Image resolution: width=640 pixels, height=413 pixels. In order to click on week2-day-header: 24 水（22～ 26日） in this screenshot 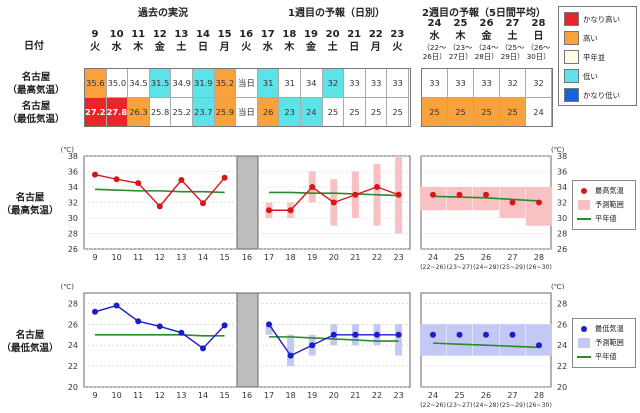, I will do `click(434, 39)`.